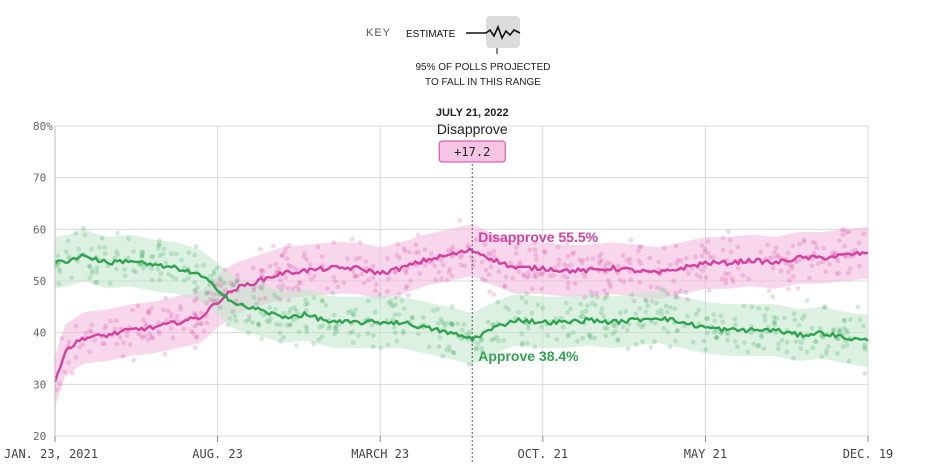 The width and height of the screenshot is (928, 472). Describe the element at coordinates (43, 126) in the screenshot. I see `y-tick-label-80: 80%` at that location.